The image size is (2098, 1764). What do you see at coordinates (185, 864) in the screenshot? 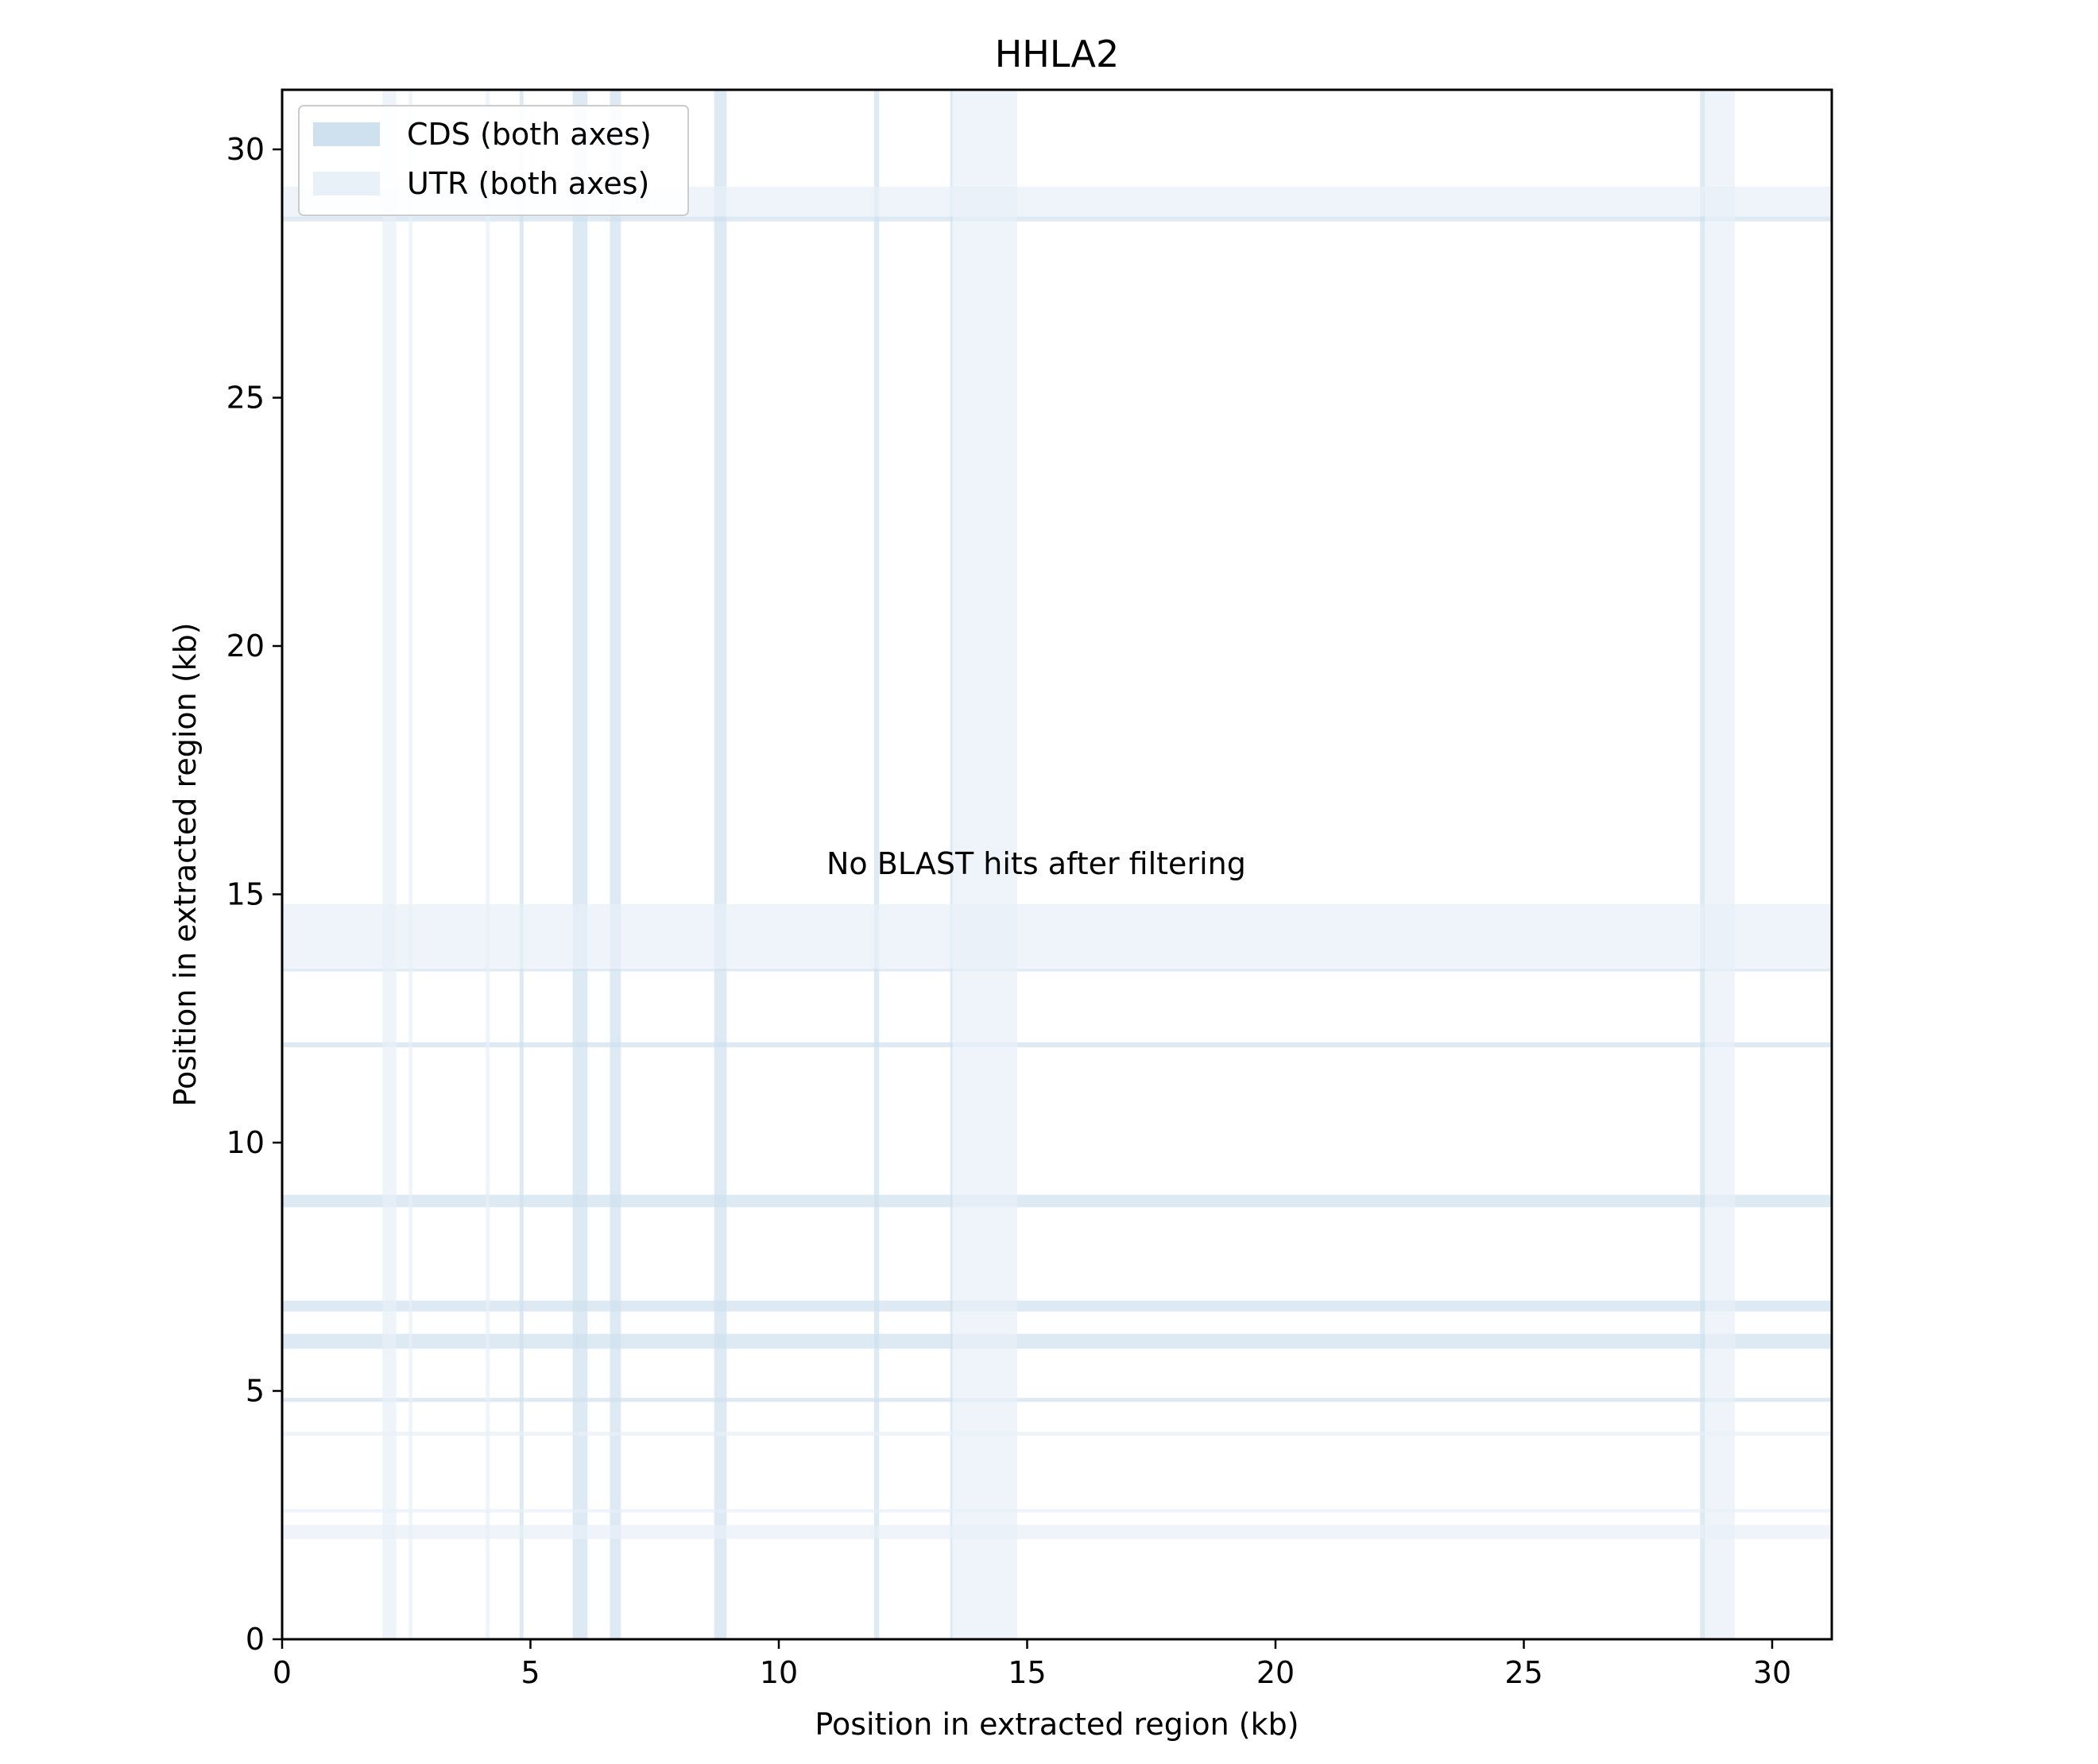
I see `y-axis-label: Position in extracted region (kb)` at bounding box center [185, 864].